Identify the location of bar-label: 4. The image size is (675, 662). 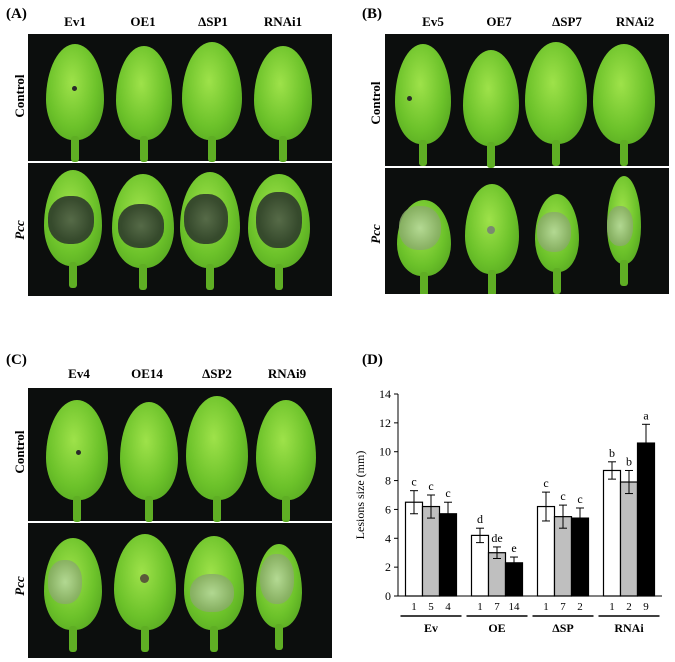
(448, 607).